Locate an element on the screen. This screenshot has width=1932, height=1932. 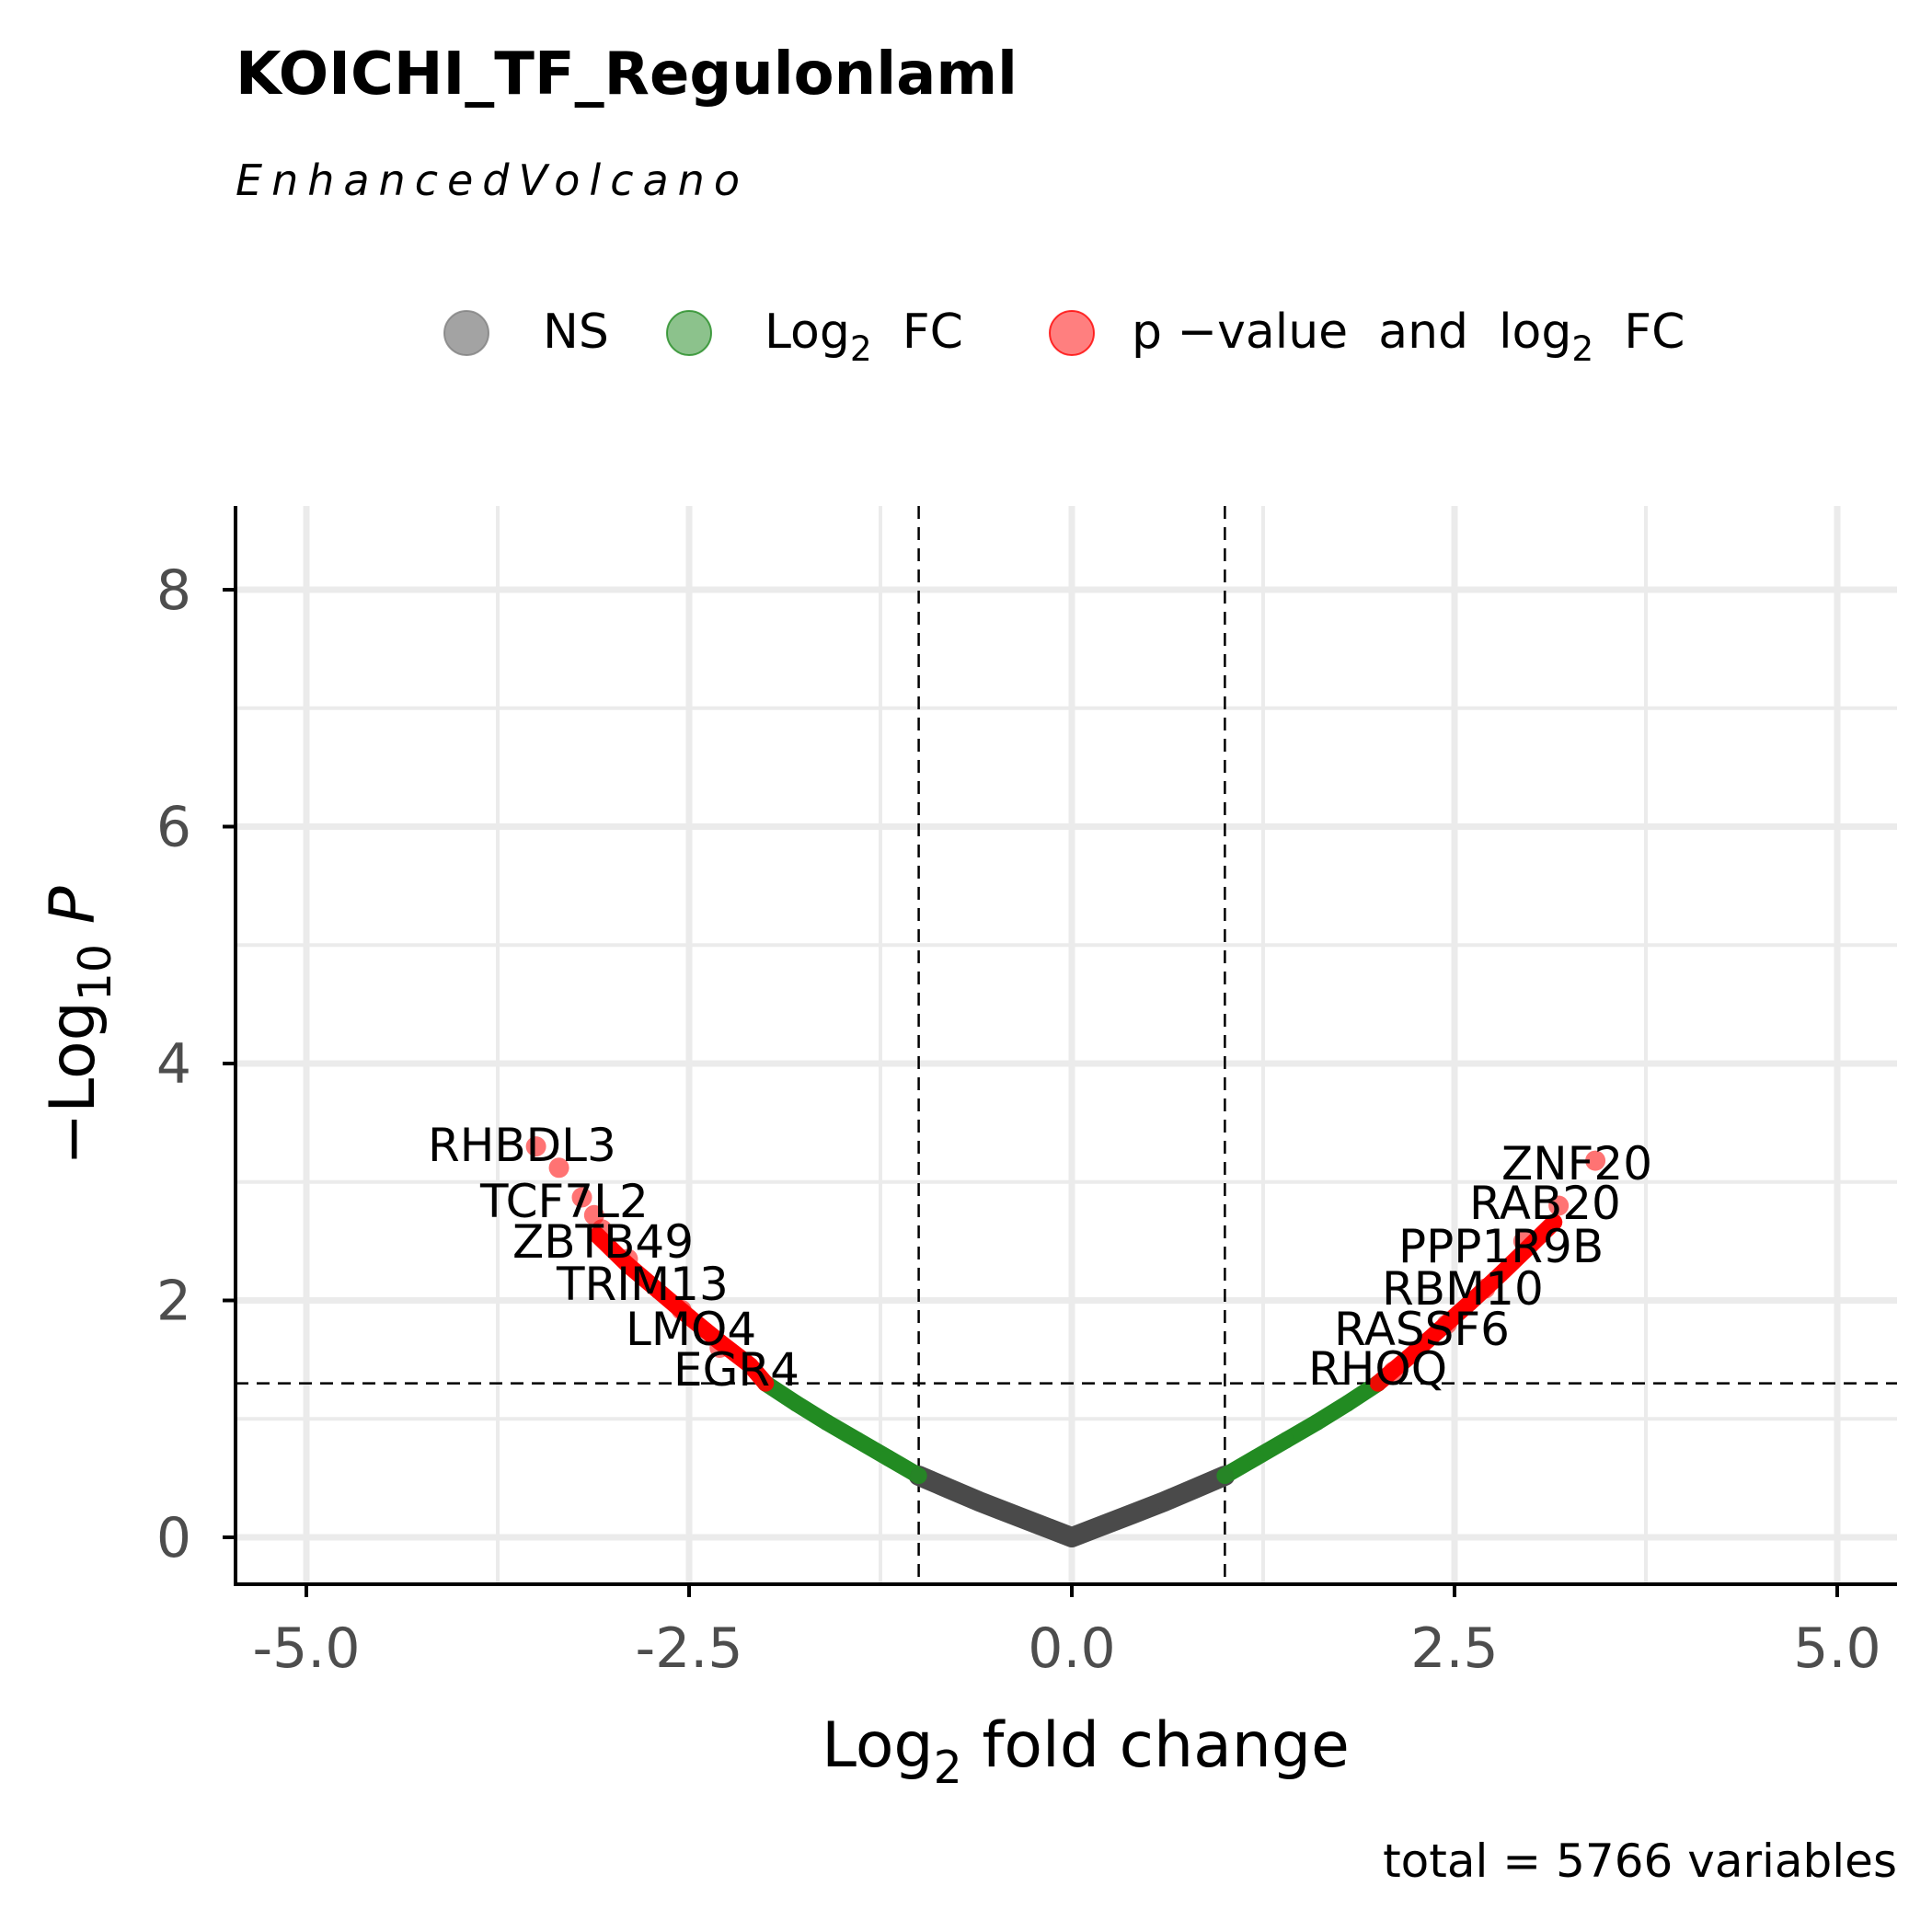
x-tick-label: -2.5 is located at coordinates (688, 1648).